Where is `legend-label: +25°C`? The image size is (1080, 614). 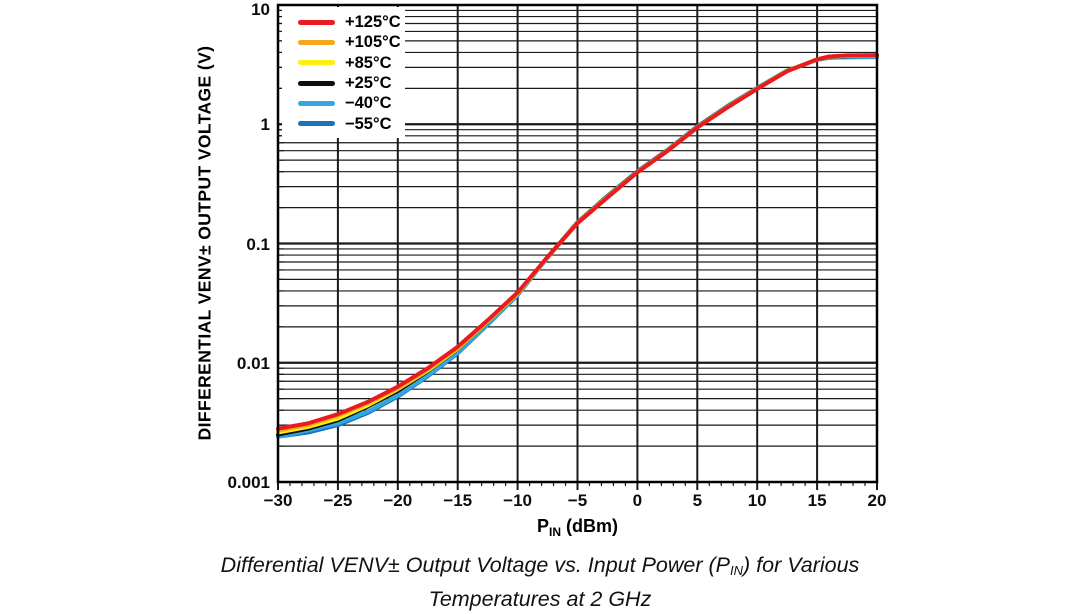
legend-label: +25°C is located at coordinates (368, 82).